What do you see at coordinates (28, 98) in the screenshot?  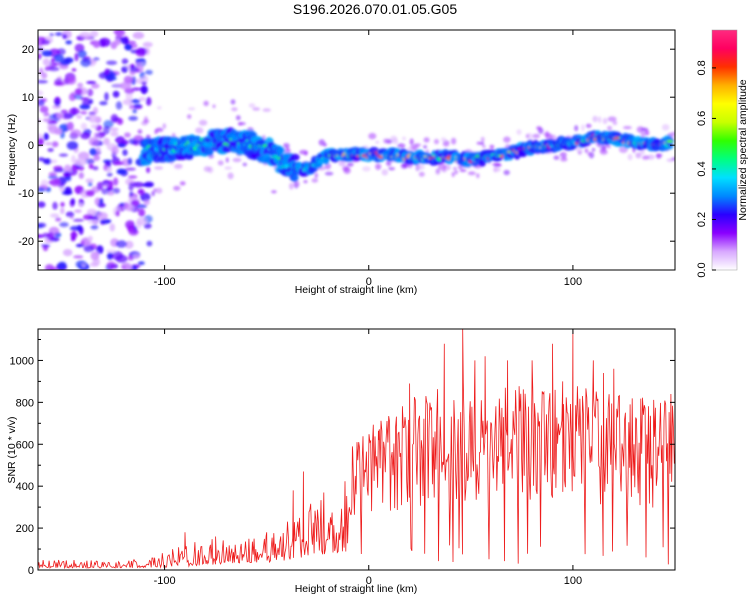 I see `y-tick-label: 10` at bounding box center [28, 98].